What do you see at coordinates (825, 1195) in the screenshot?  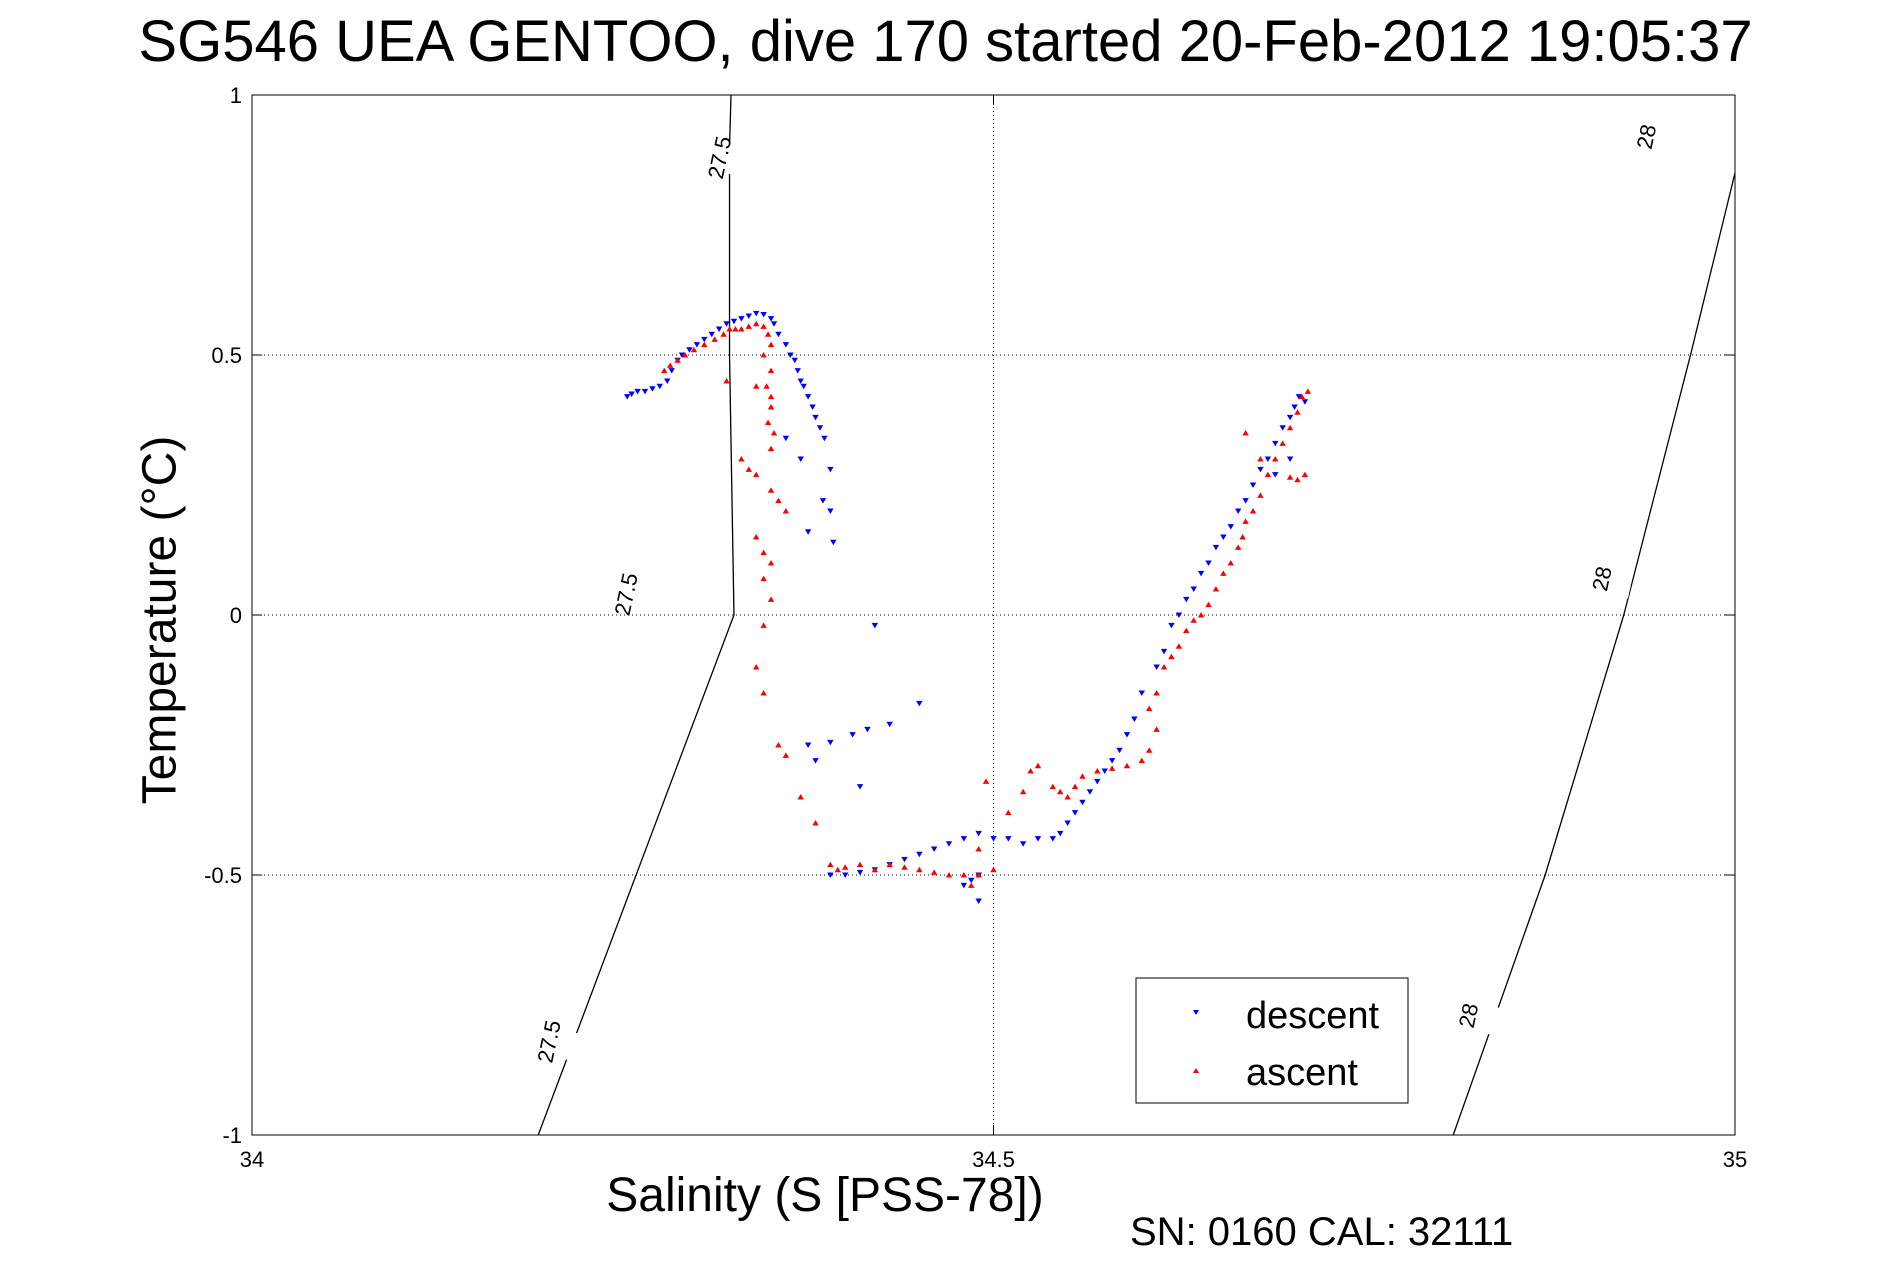 I see `x-axis-label: Salinity (S [PSS-78])` at bounding box center [825, 1195].